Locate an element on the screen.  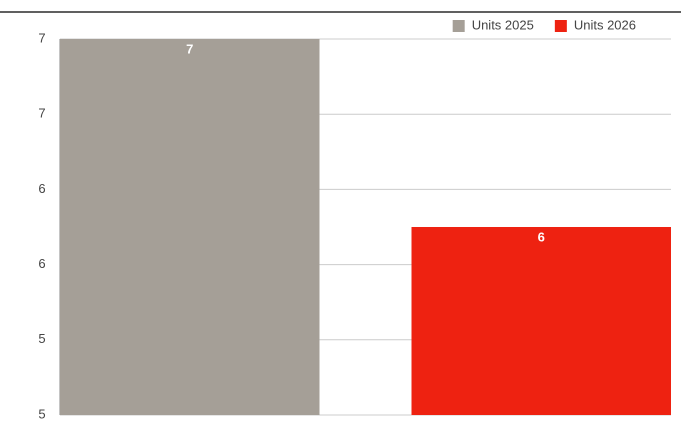
legend-label: Units 2026 is located at coordinates (605, 24).